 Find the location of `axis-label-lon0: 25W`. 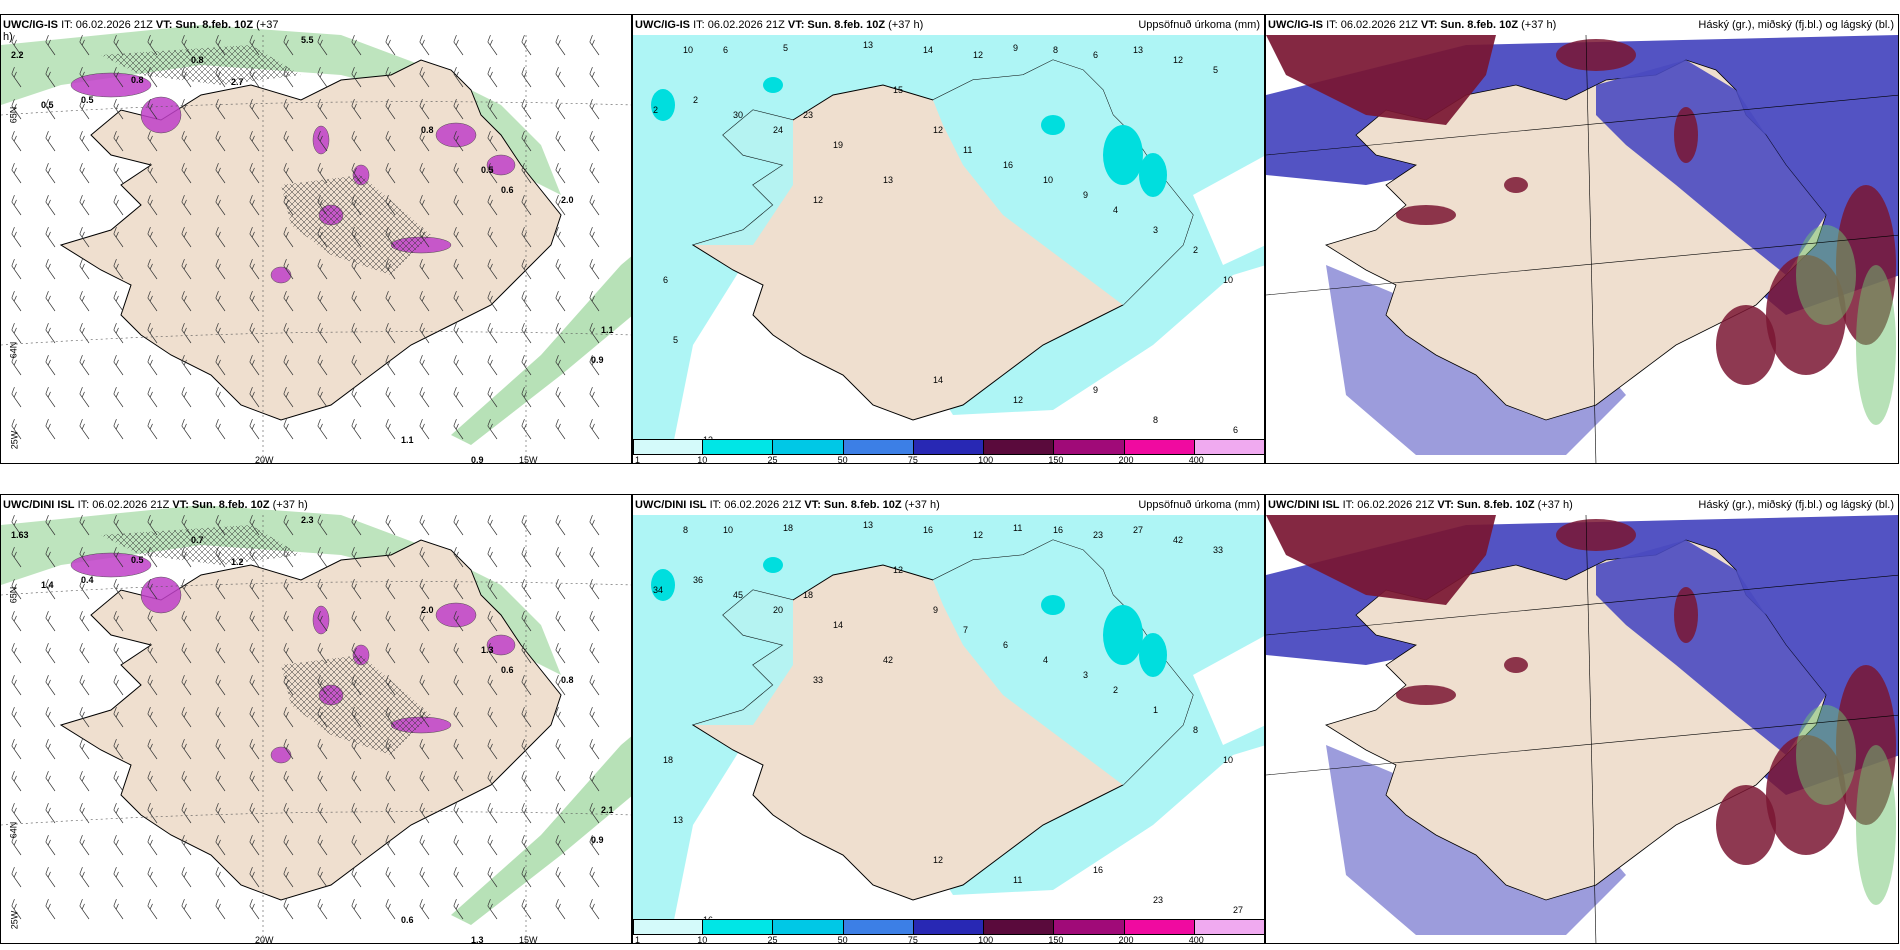

axis-label-lon0: 25W is located at coordinates (14, 440).